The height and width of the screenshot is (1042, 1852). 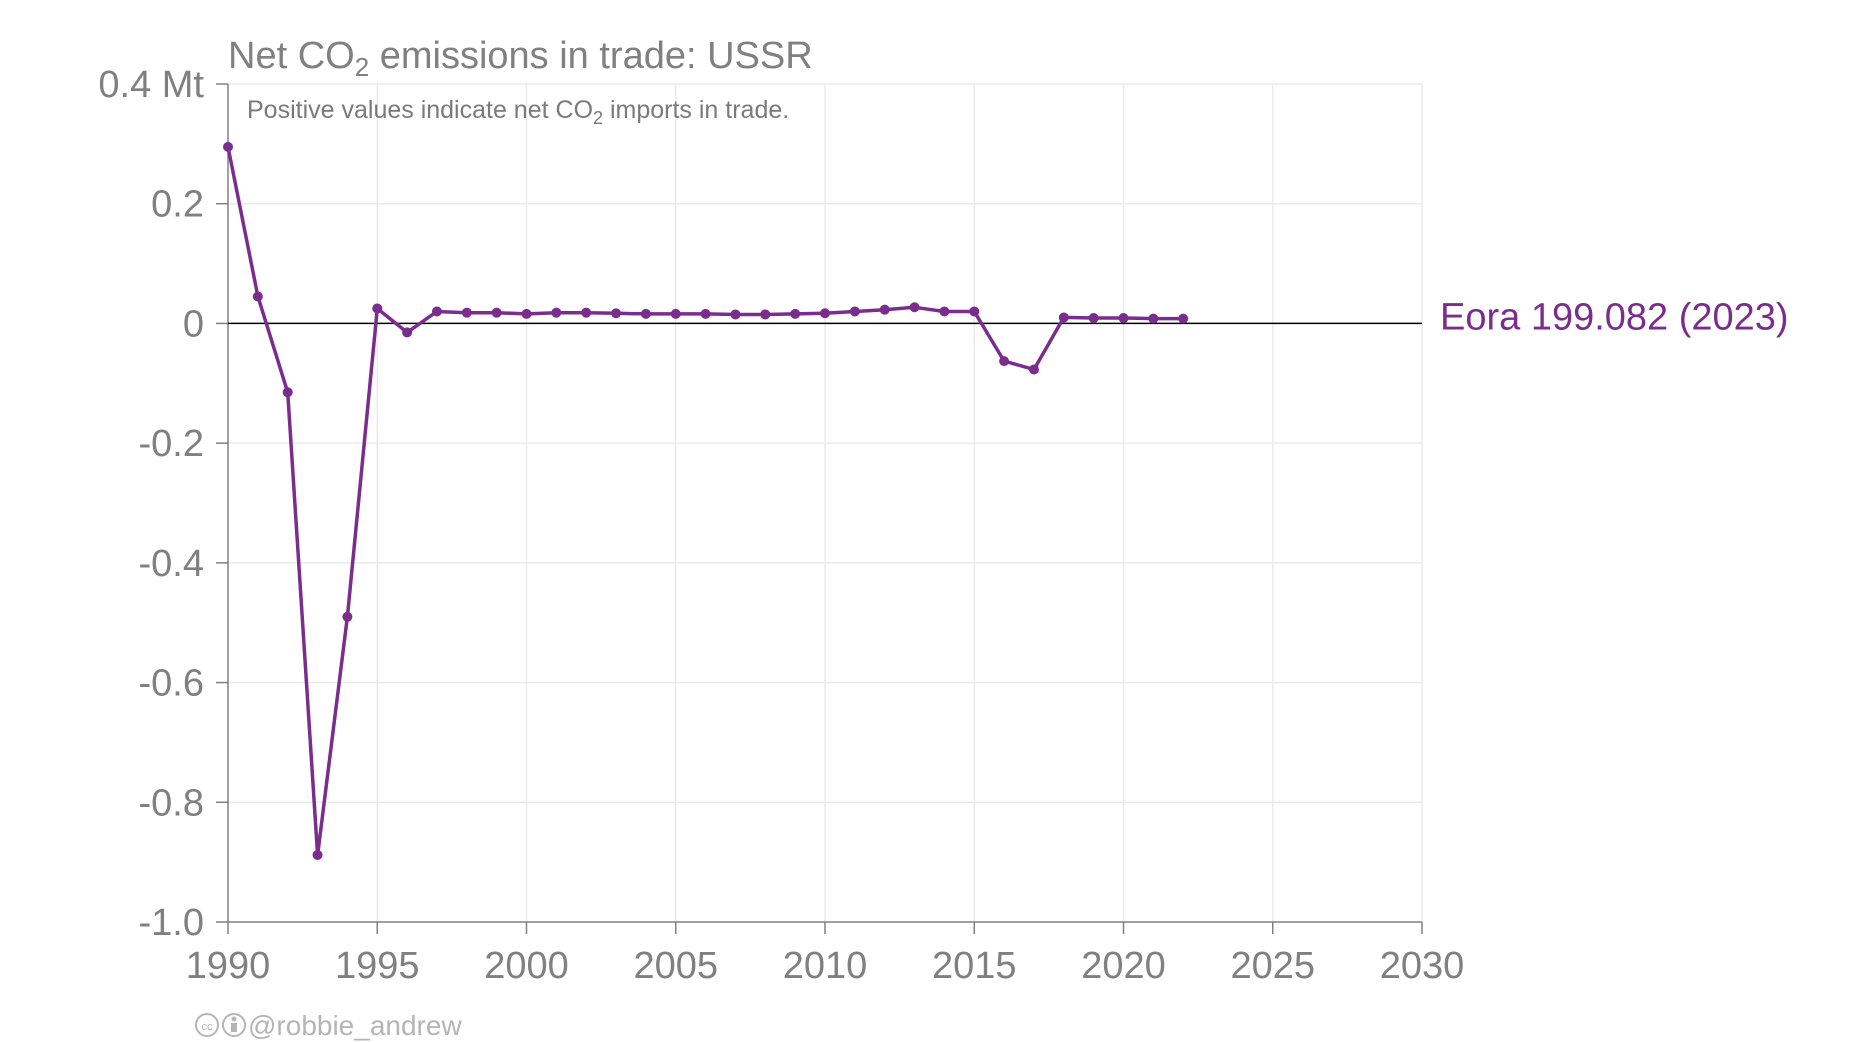 I want to click on by-icon, so click(x=234, y=1025).